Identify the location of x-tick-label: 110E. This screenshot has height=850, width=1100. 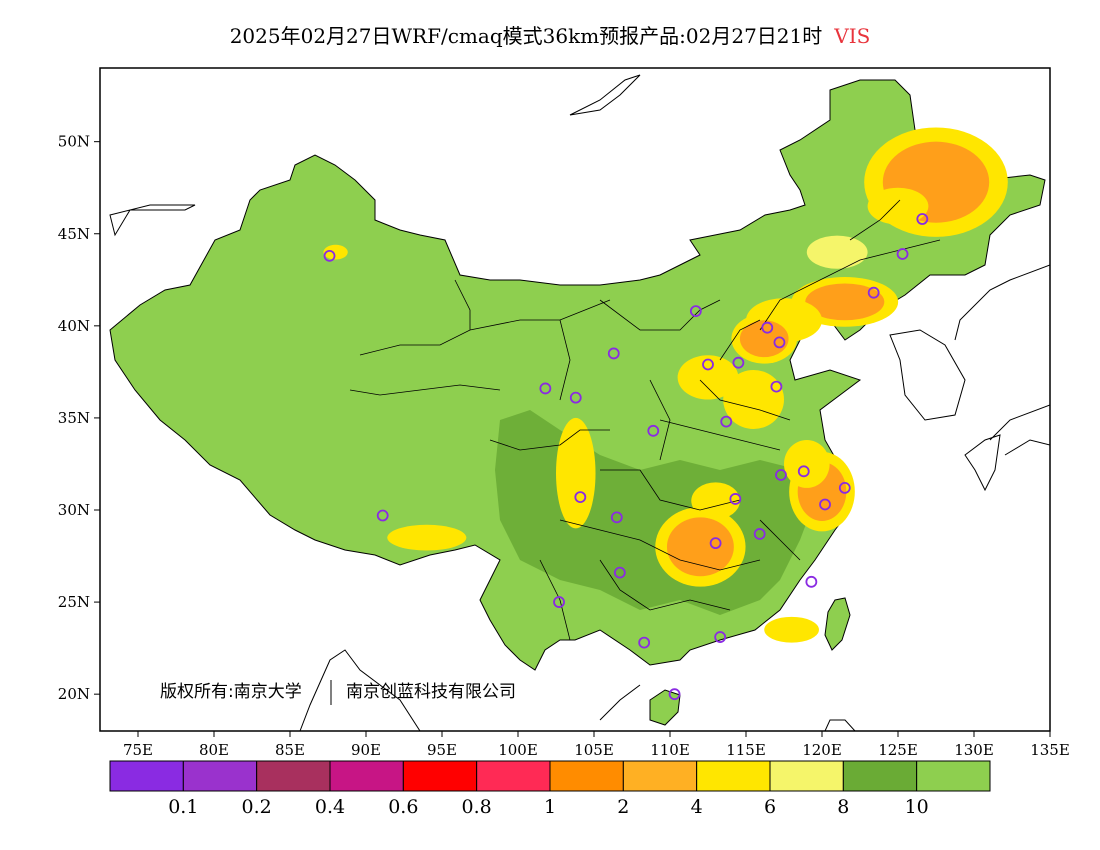
(670, 750).